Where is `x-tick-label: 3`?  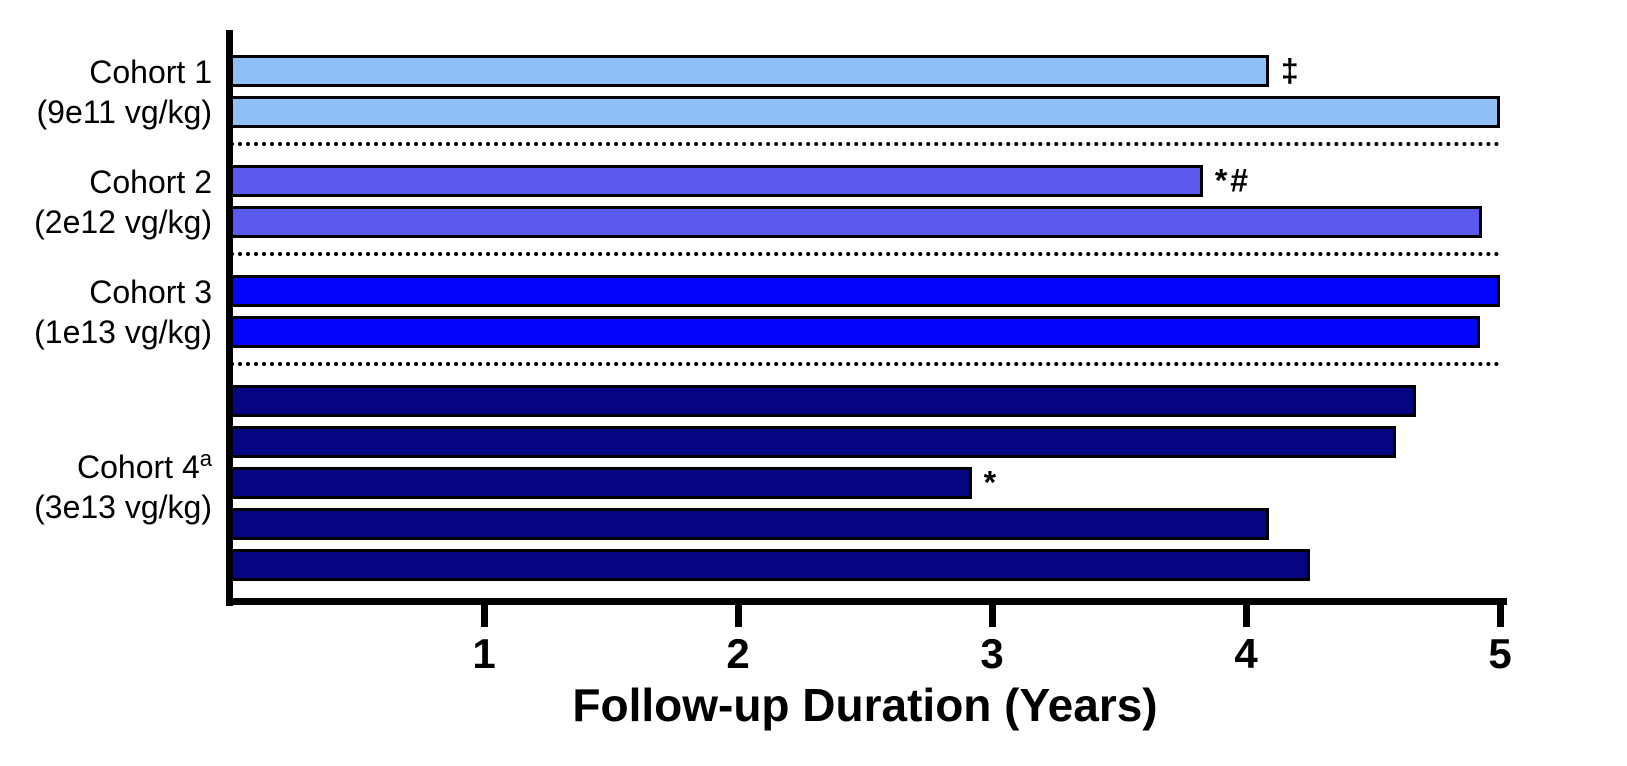 x-tick-label: 3 is located at coordinates (992, 653).